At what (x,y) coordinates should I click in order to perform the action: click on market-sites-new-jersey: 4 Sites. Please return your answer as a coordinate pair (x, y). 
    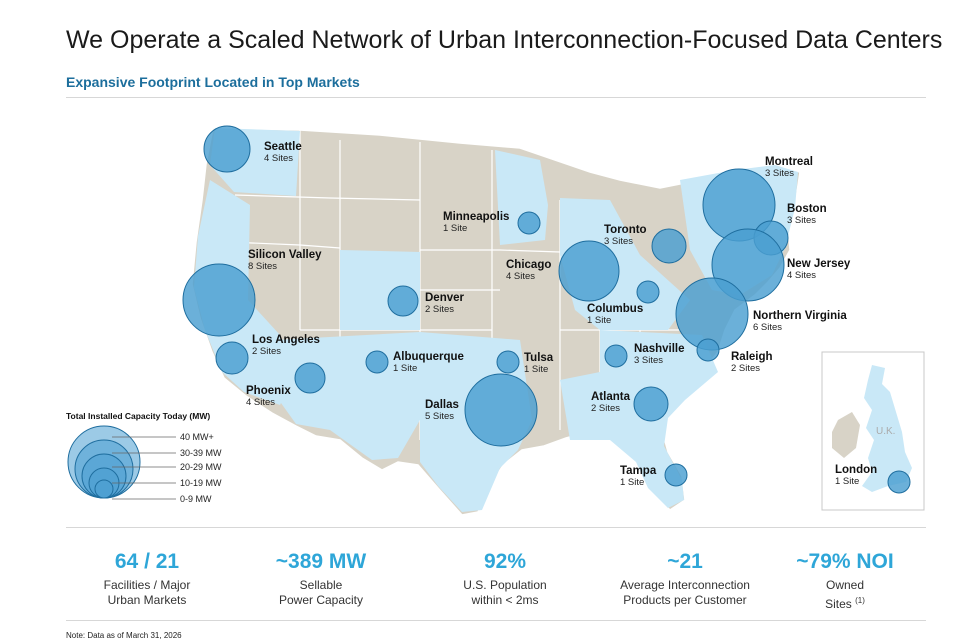
    Looking at the image, I should click on (801, 275).